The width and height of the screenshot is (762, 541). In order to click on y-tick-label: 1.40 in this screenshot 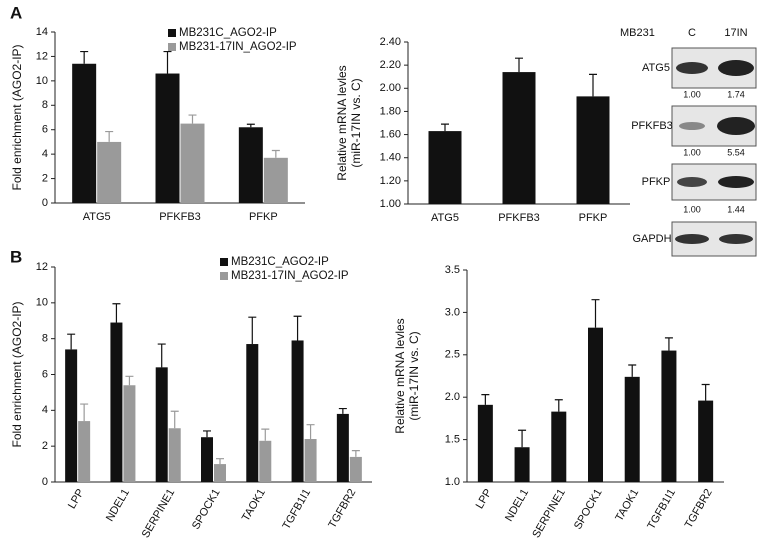, I will do `click(390, 158)`.